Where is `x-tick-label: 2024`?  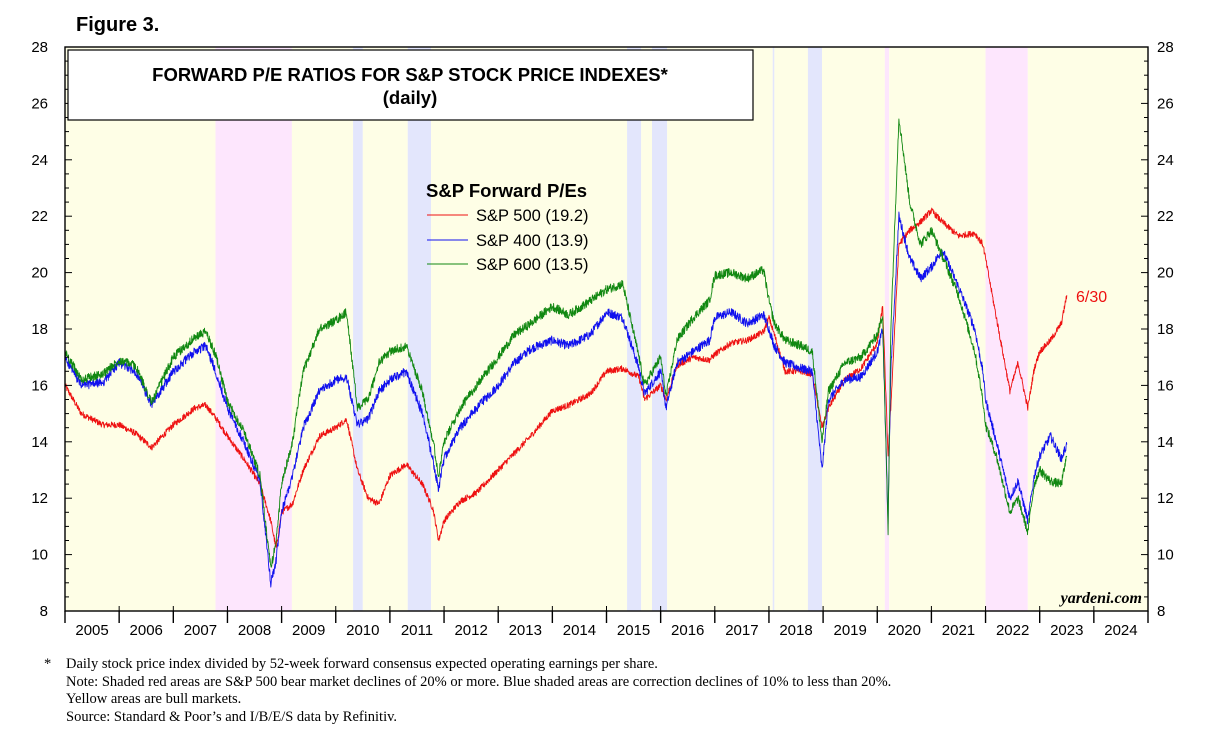 x-tick-label: 2024 is located at coordinates (1120, 630).